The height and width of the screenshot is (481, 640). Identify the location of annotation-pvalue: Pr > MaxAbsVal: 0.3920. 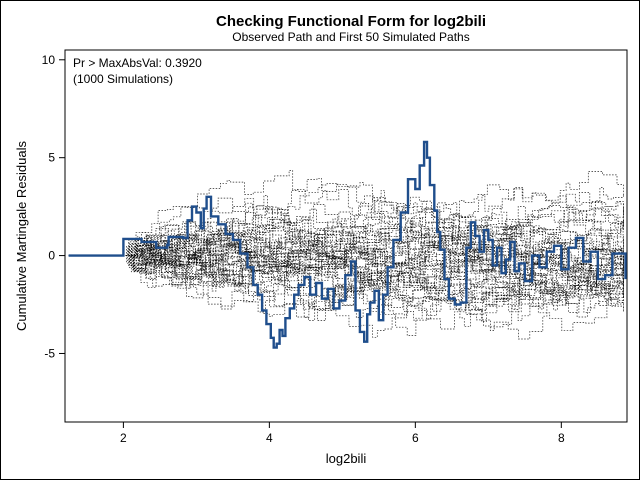
(137, 63).